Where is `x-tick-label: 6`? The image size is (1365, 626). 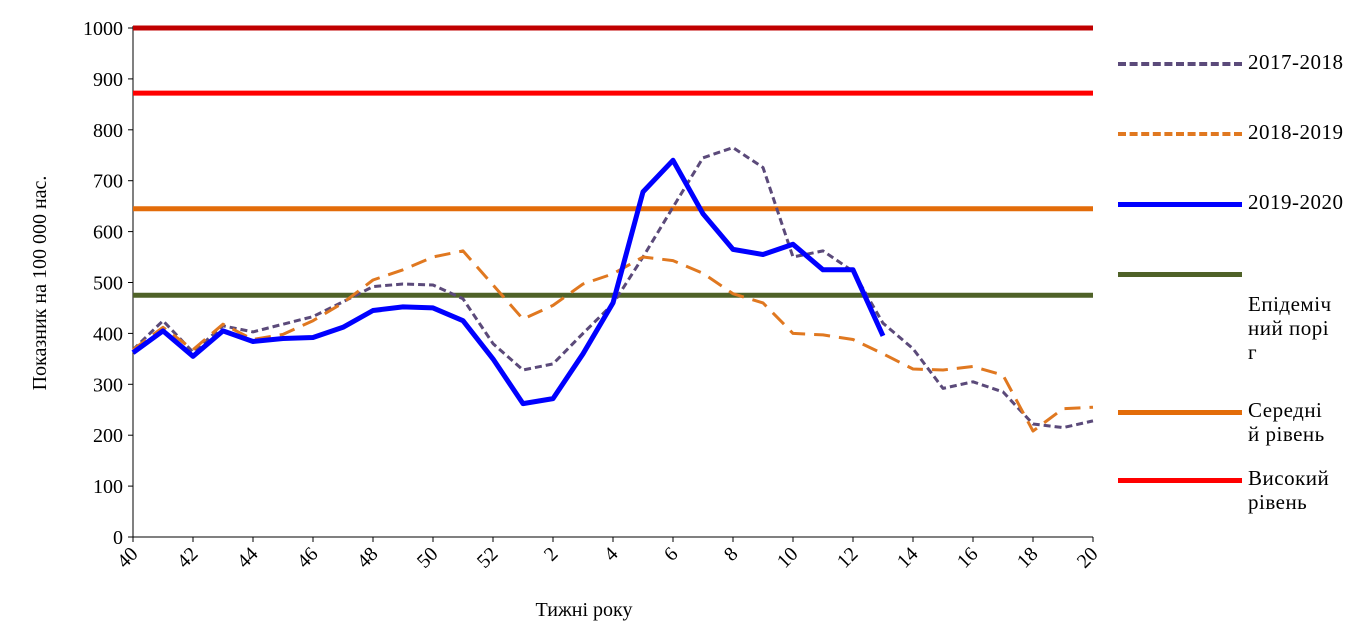 x-tick-label: 6 is located at coordinates (671, 554).